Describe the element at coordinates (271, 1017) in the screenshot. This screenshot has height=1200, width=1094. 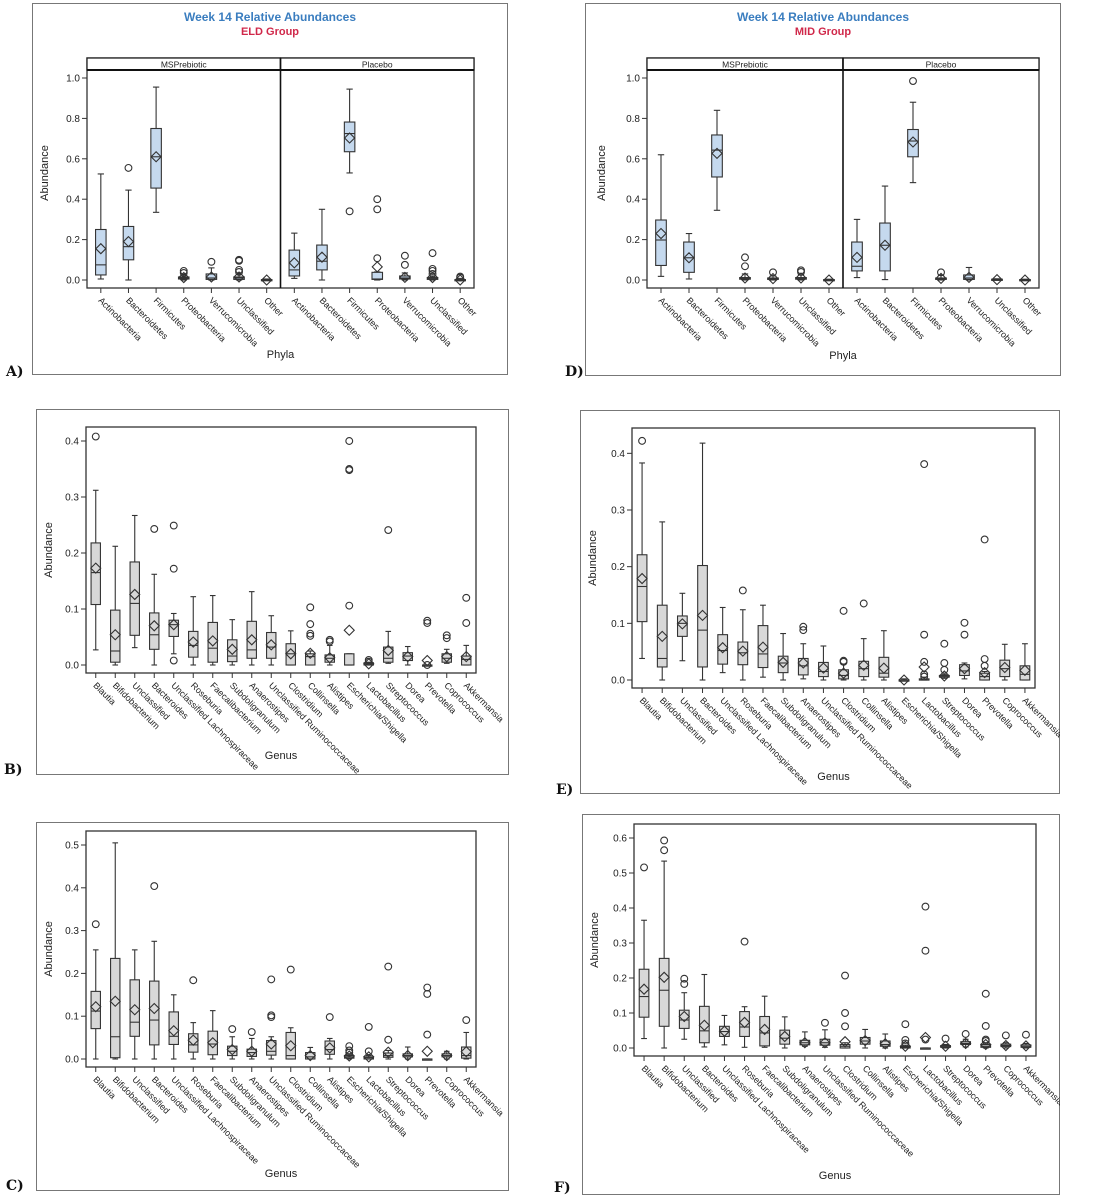
I see `box-unclassified-ruminococcaceae` at that location.